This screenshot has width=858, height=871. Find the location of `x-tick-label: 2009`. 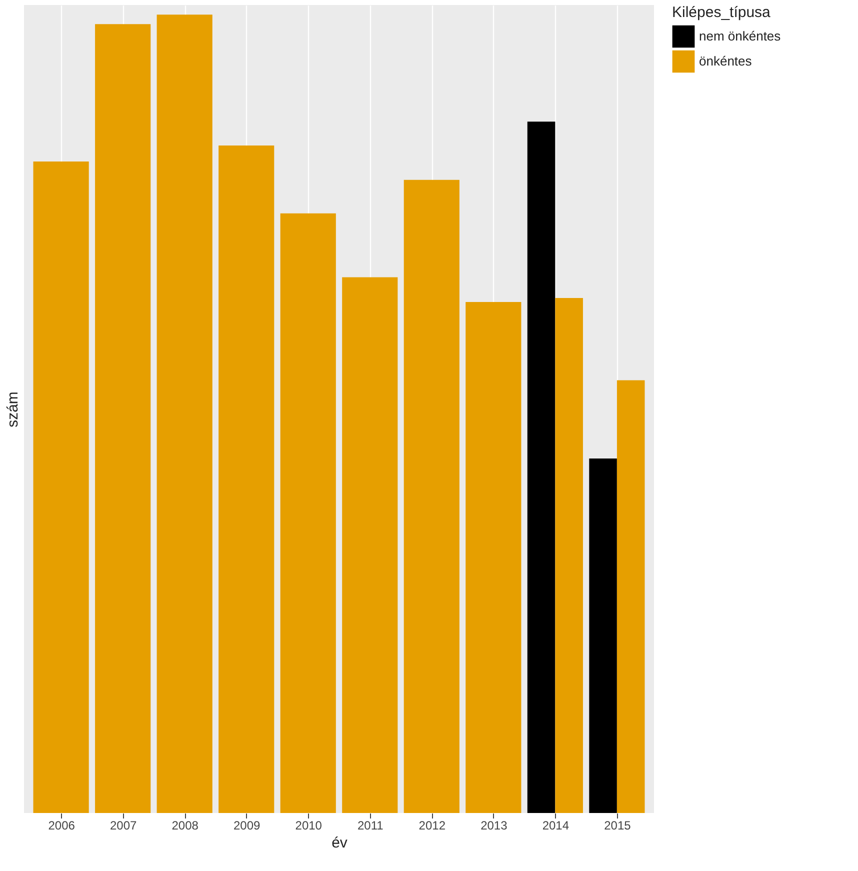

x-tick-label: 2009 is located at coordinates (247, 825).